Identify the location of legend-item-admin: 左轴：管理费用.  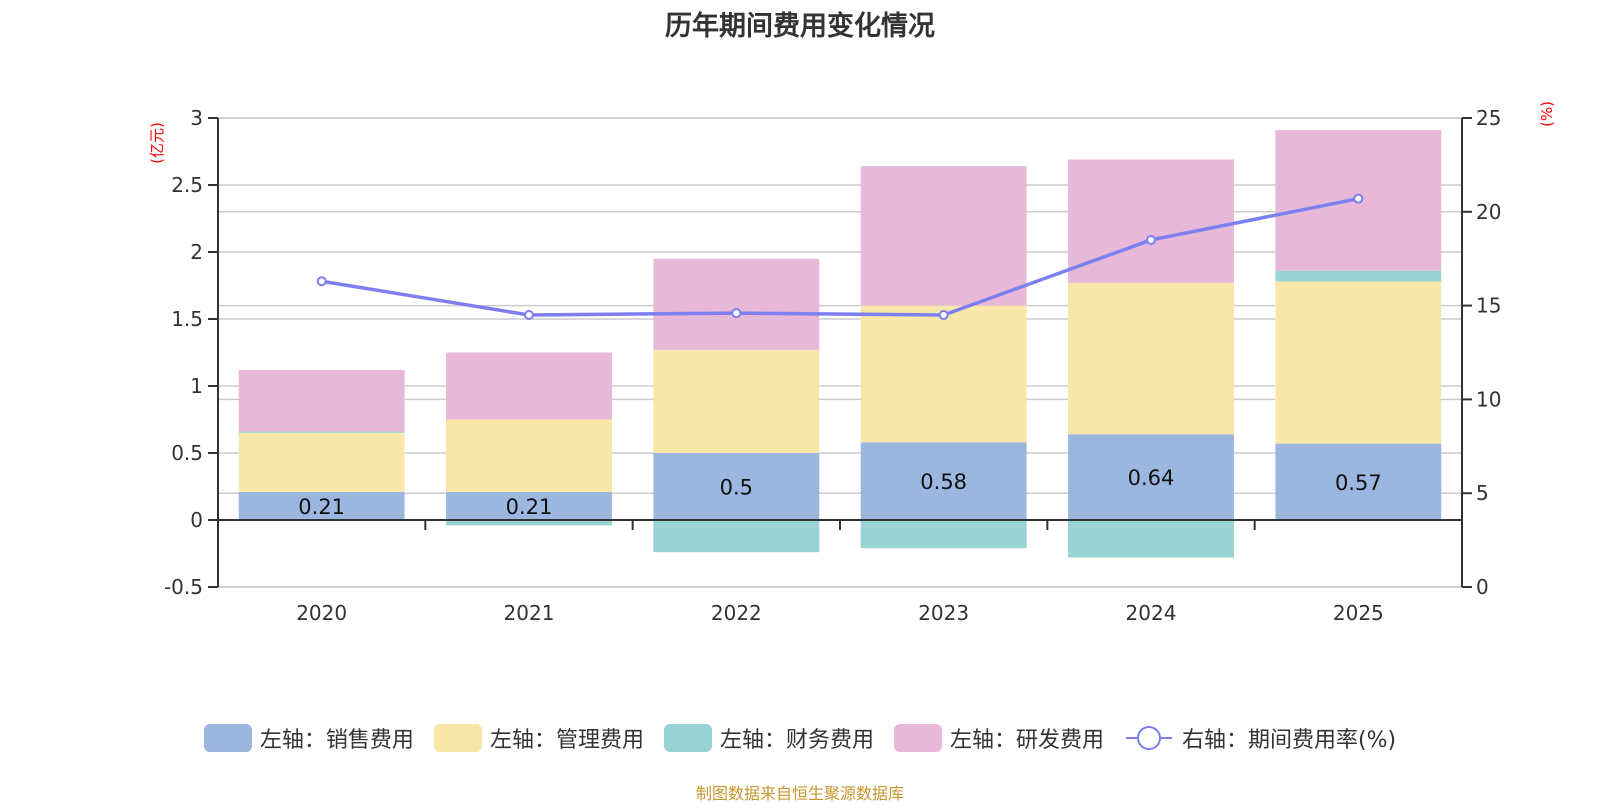
(538, 738).